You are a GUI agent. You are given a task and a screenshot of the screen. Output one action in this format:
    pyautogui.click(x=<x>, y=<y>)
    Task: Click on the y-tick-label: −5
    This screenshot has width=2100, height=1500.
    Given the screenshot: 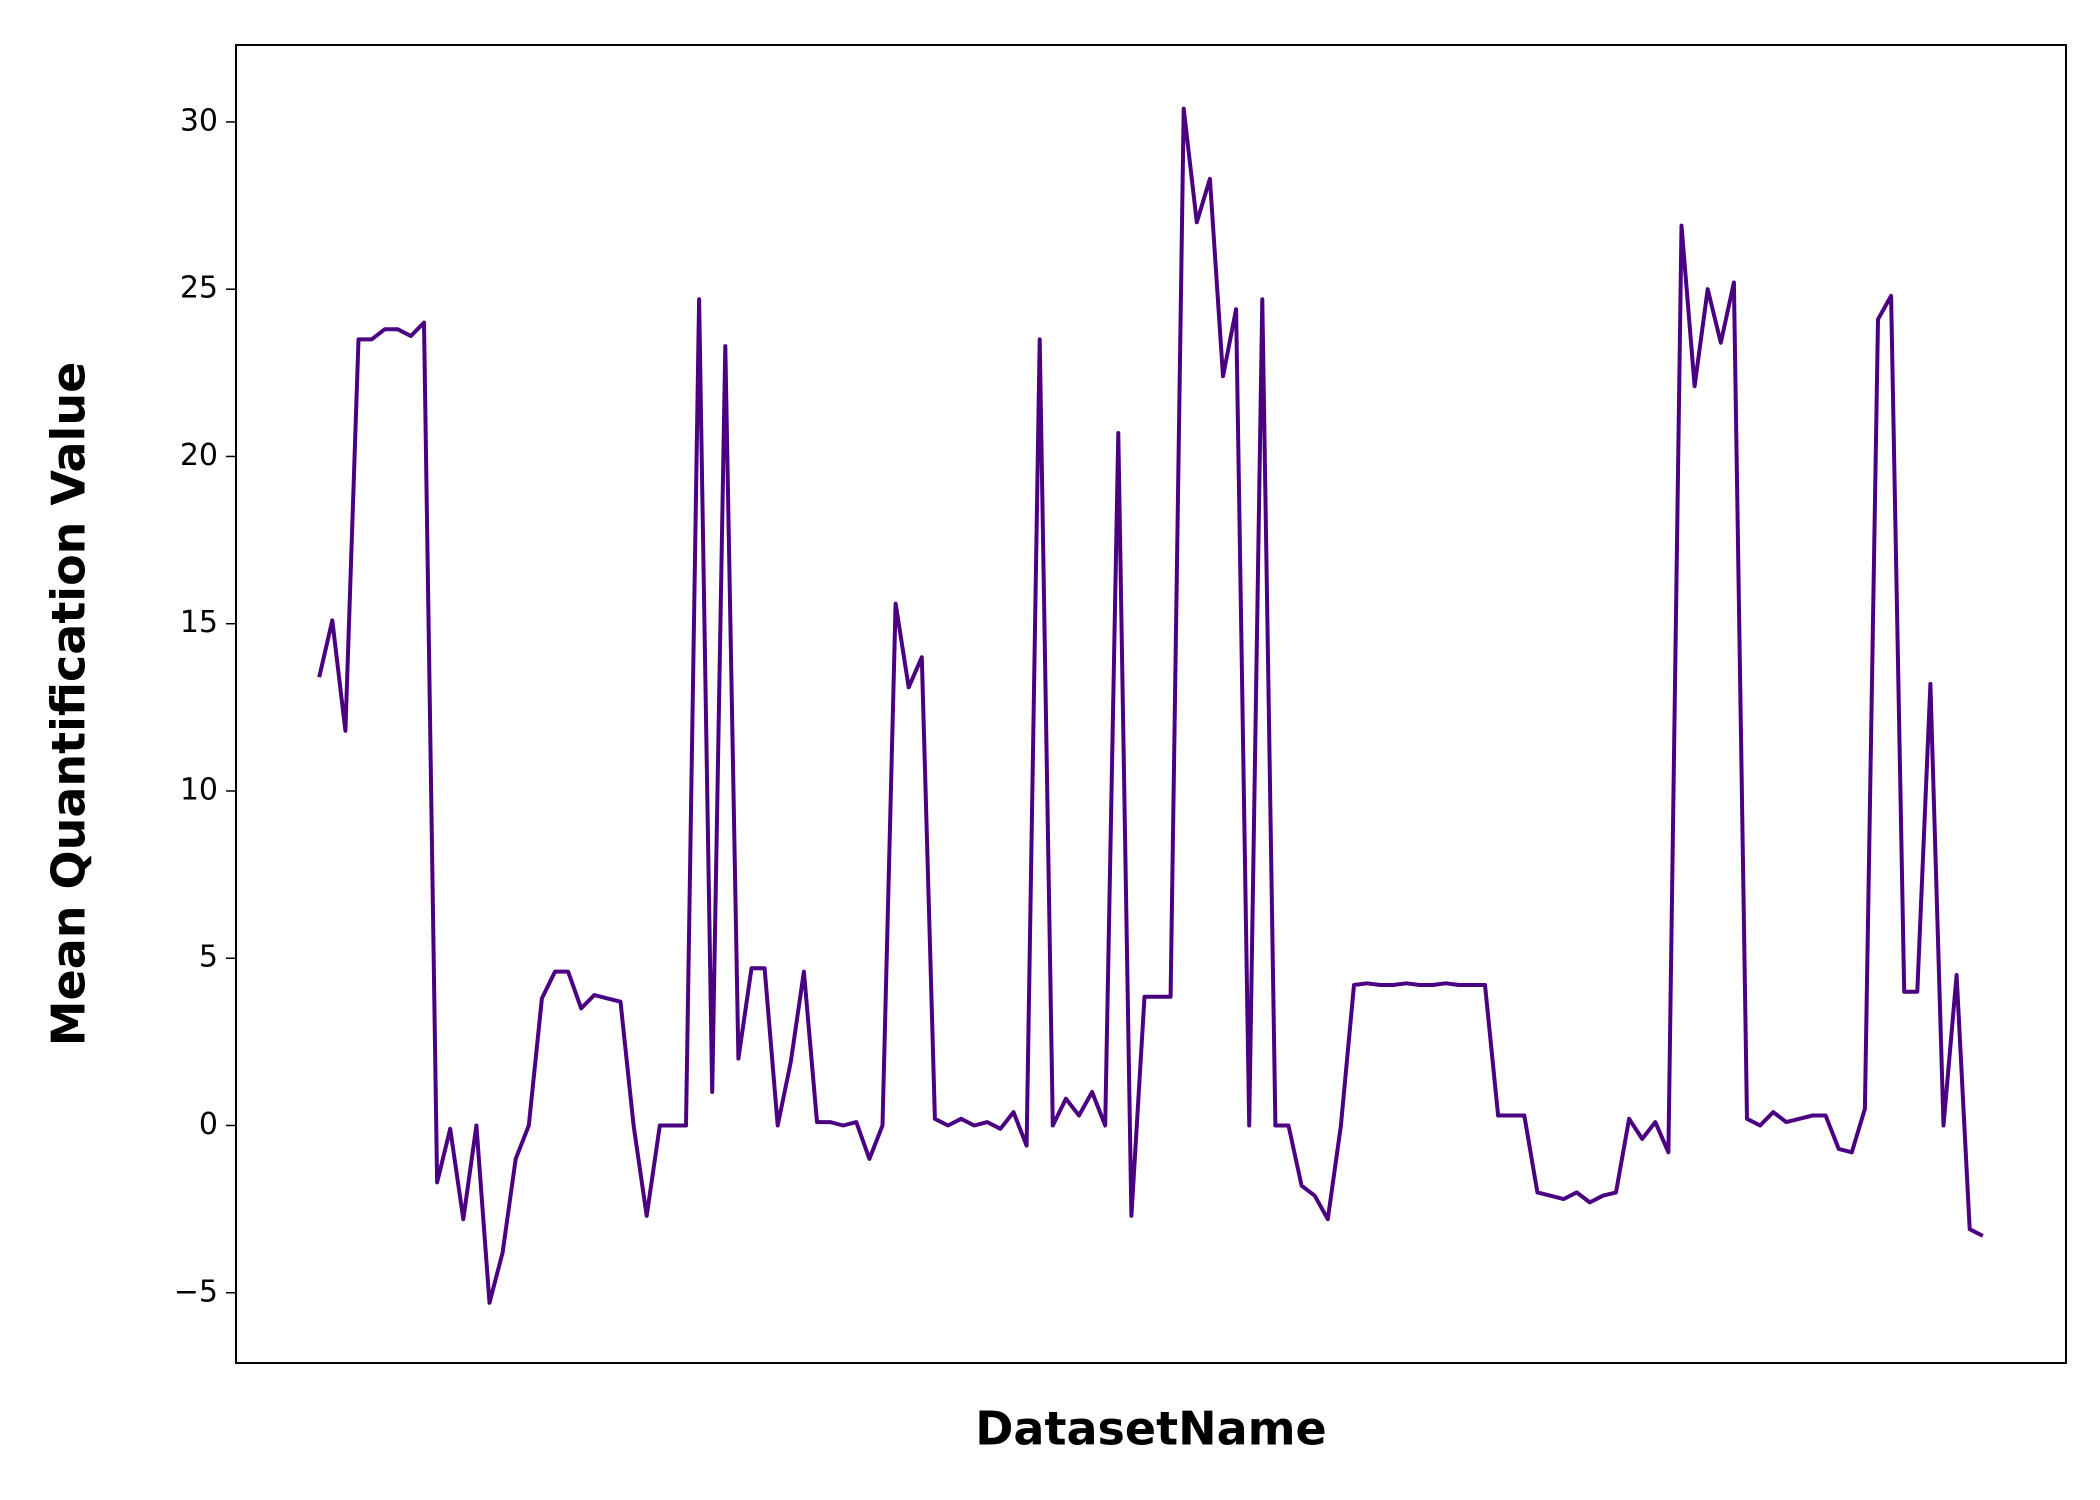 What is the action you would take?
    pyautogui.click(x=196, y=1291)
    